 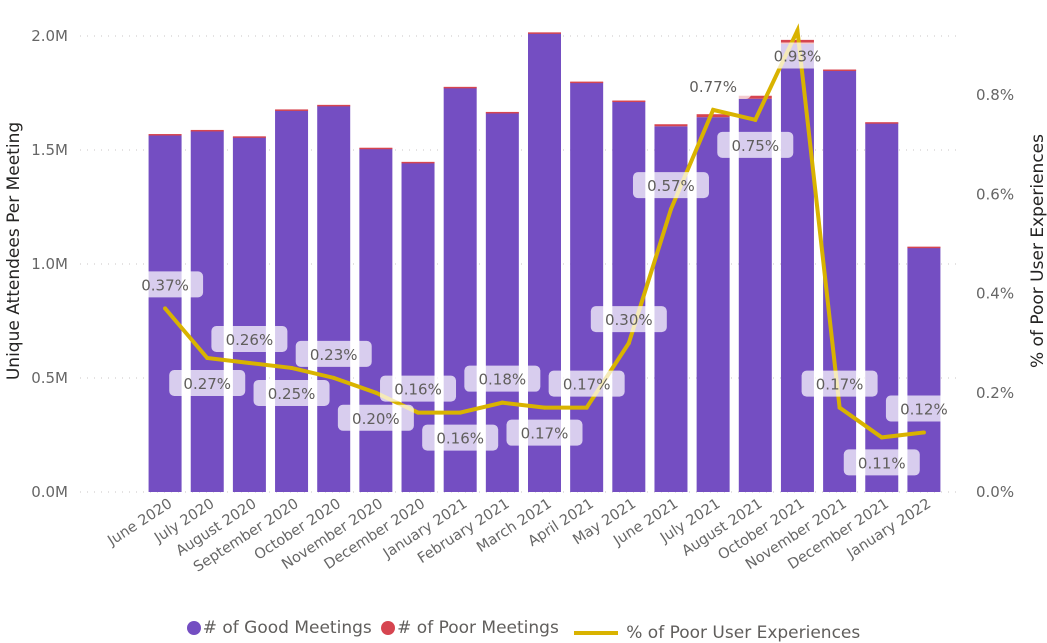 I want to click on y2-tick-label: 0.0%, so click(x=995, y=492).